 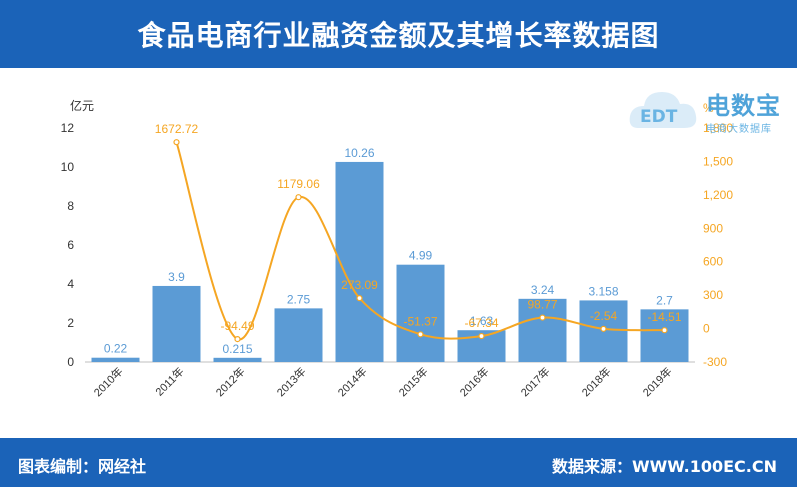 What do you see at coordinates (664, 317) in the screenshot?
I see `line-value-label: -14.51` at bounding box center [664, 317].